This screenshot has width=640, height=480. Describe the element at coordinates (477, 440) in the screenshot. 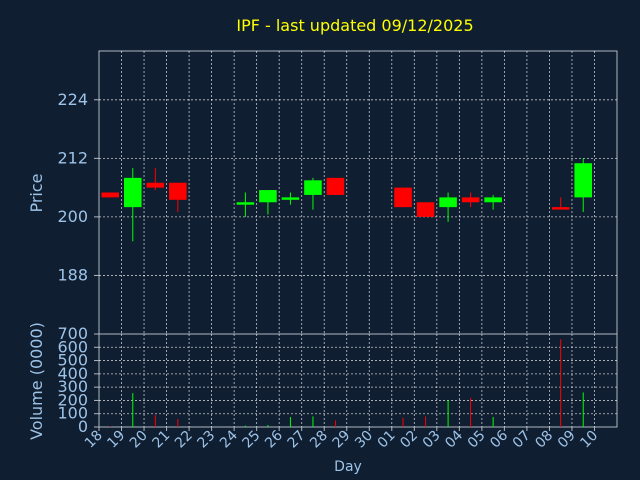

I see `x-tick-label: 05` at that location.